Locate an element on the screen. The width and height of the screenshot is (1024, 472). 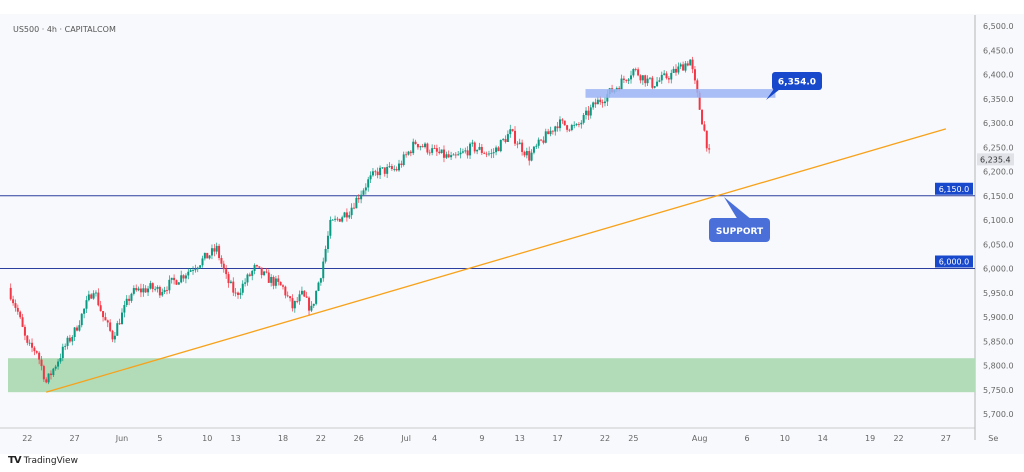
tradingview-logo-icon: TV is located at coordinates (15, 460).